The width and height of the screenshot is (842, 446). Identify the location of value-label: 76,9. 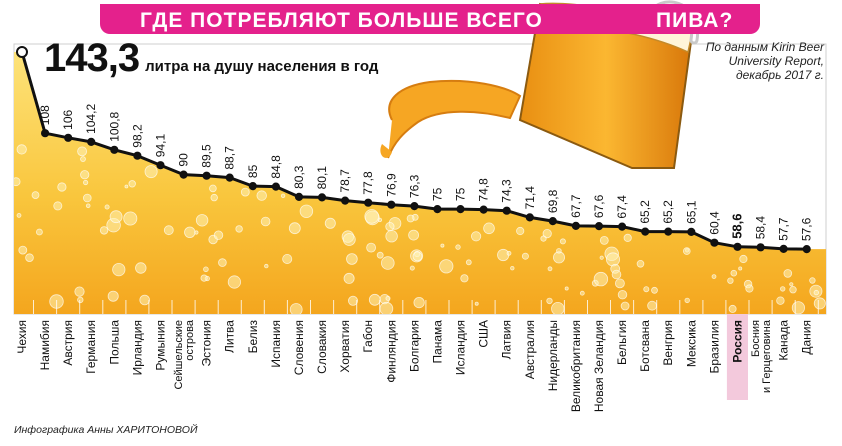
(391, 185).